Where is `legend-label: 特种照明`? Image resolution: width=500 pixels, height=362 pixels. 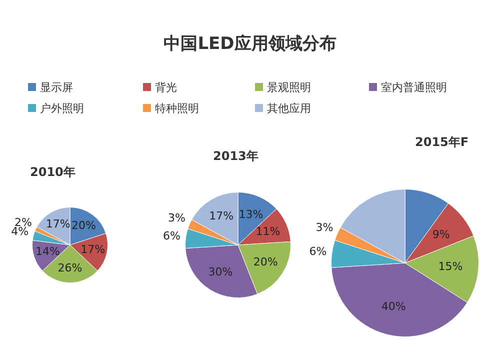
legend-label: 特种照明 is located at coordinates (177, 108).